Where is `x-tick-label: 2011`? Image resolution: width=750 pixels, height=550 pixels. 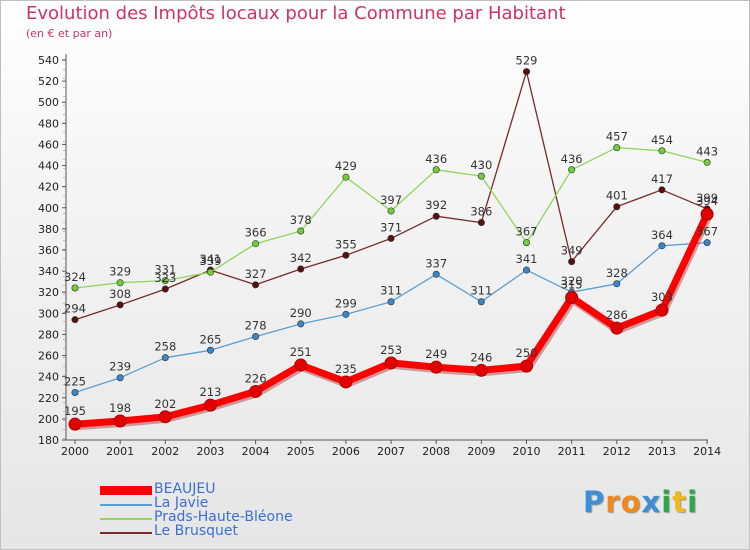
x-tick-label: 2011 is located at coordinates (572, 451).